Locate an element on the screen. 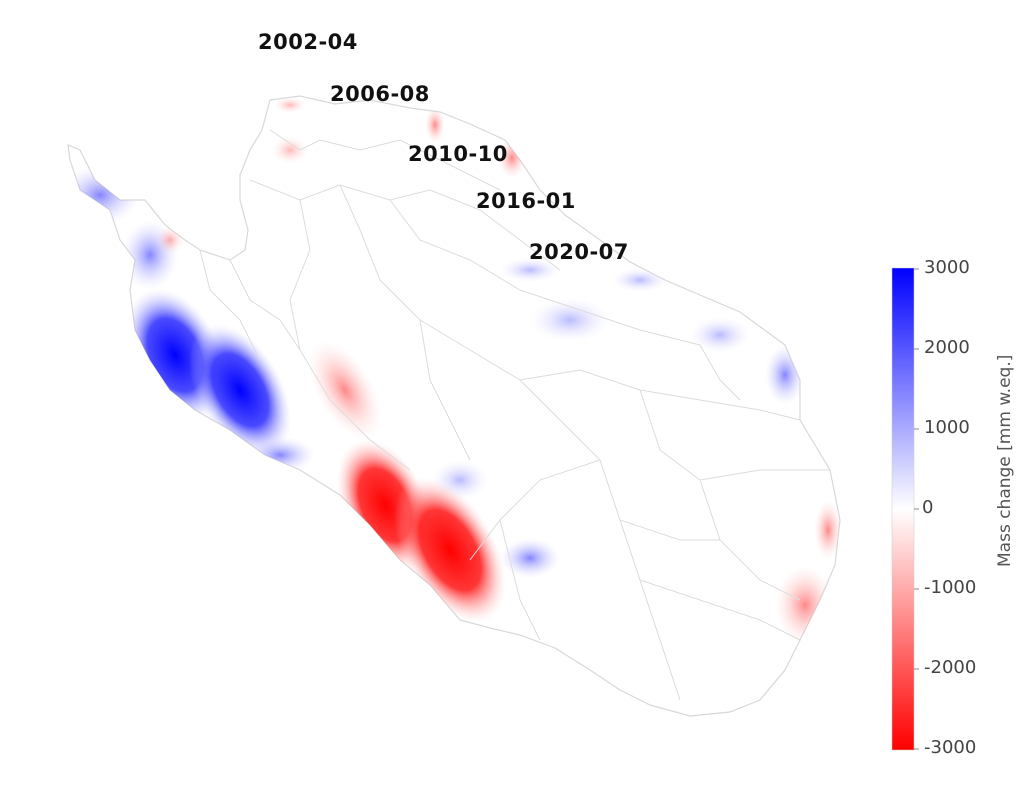 The width and height of the screenshot is (1034, 800). colorbar-tick-label: -2000 is located at coordinates (950, 667).